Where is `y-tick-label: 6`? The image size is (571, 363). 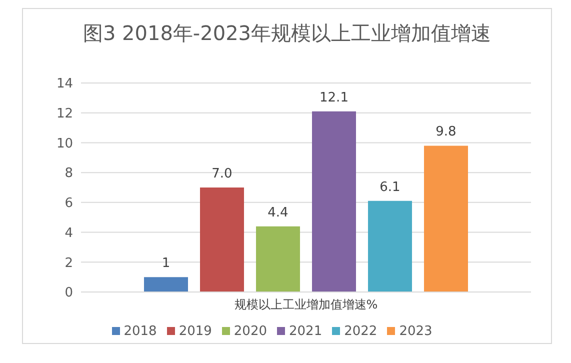 y-tick-label: 6 is located at coordinates (68, 204).